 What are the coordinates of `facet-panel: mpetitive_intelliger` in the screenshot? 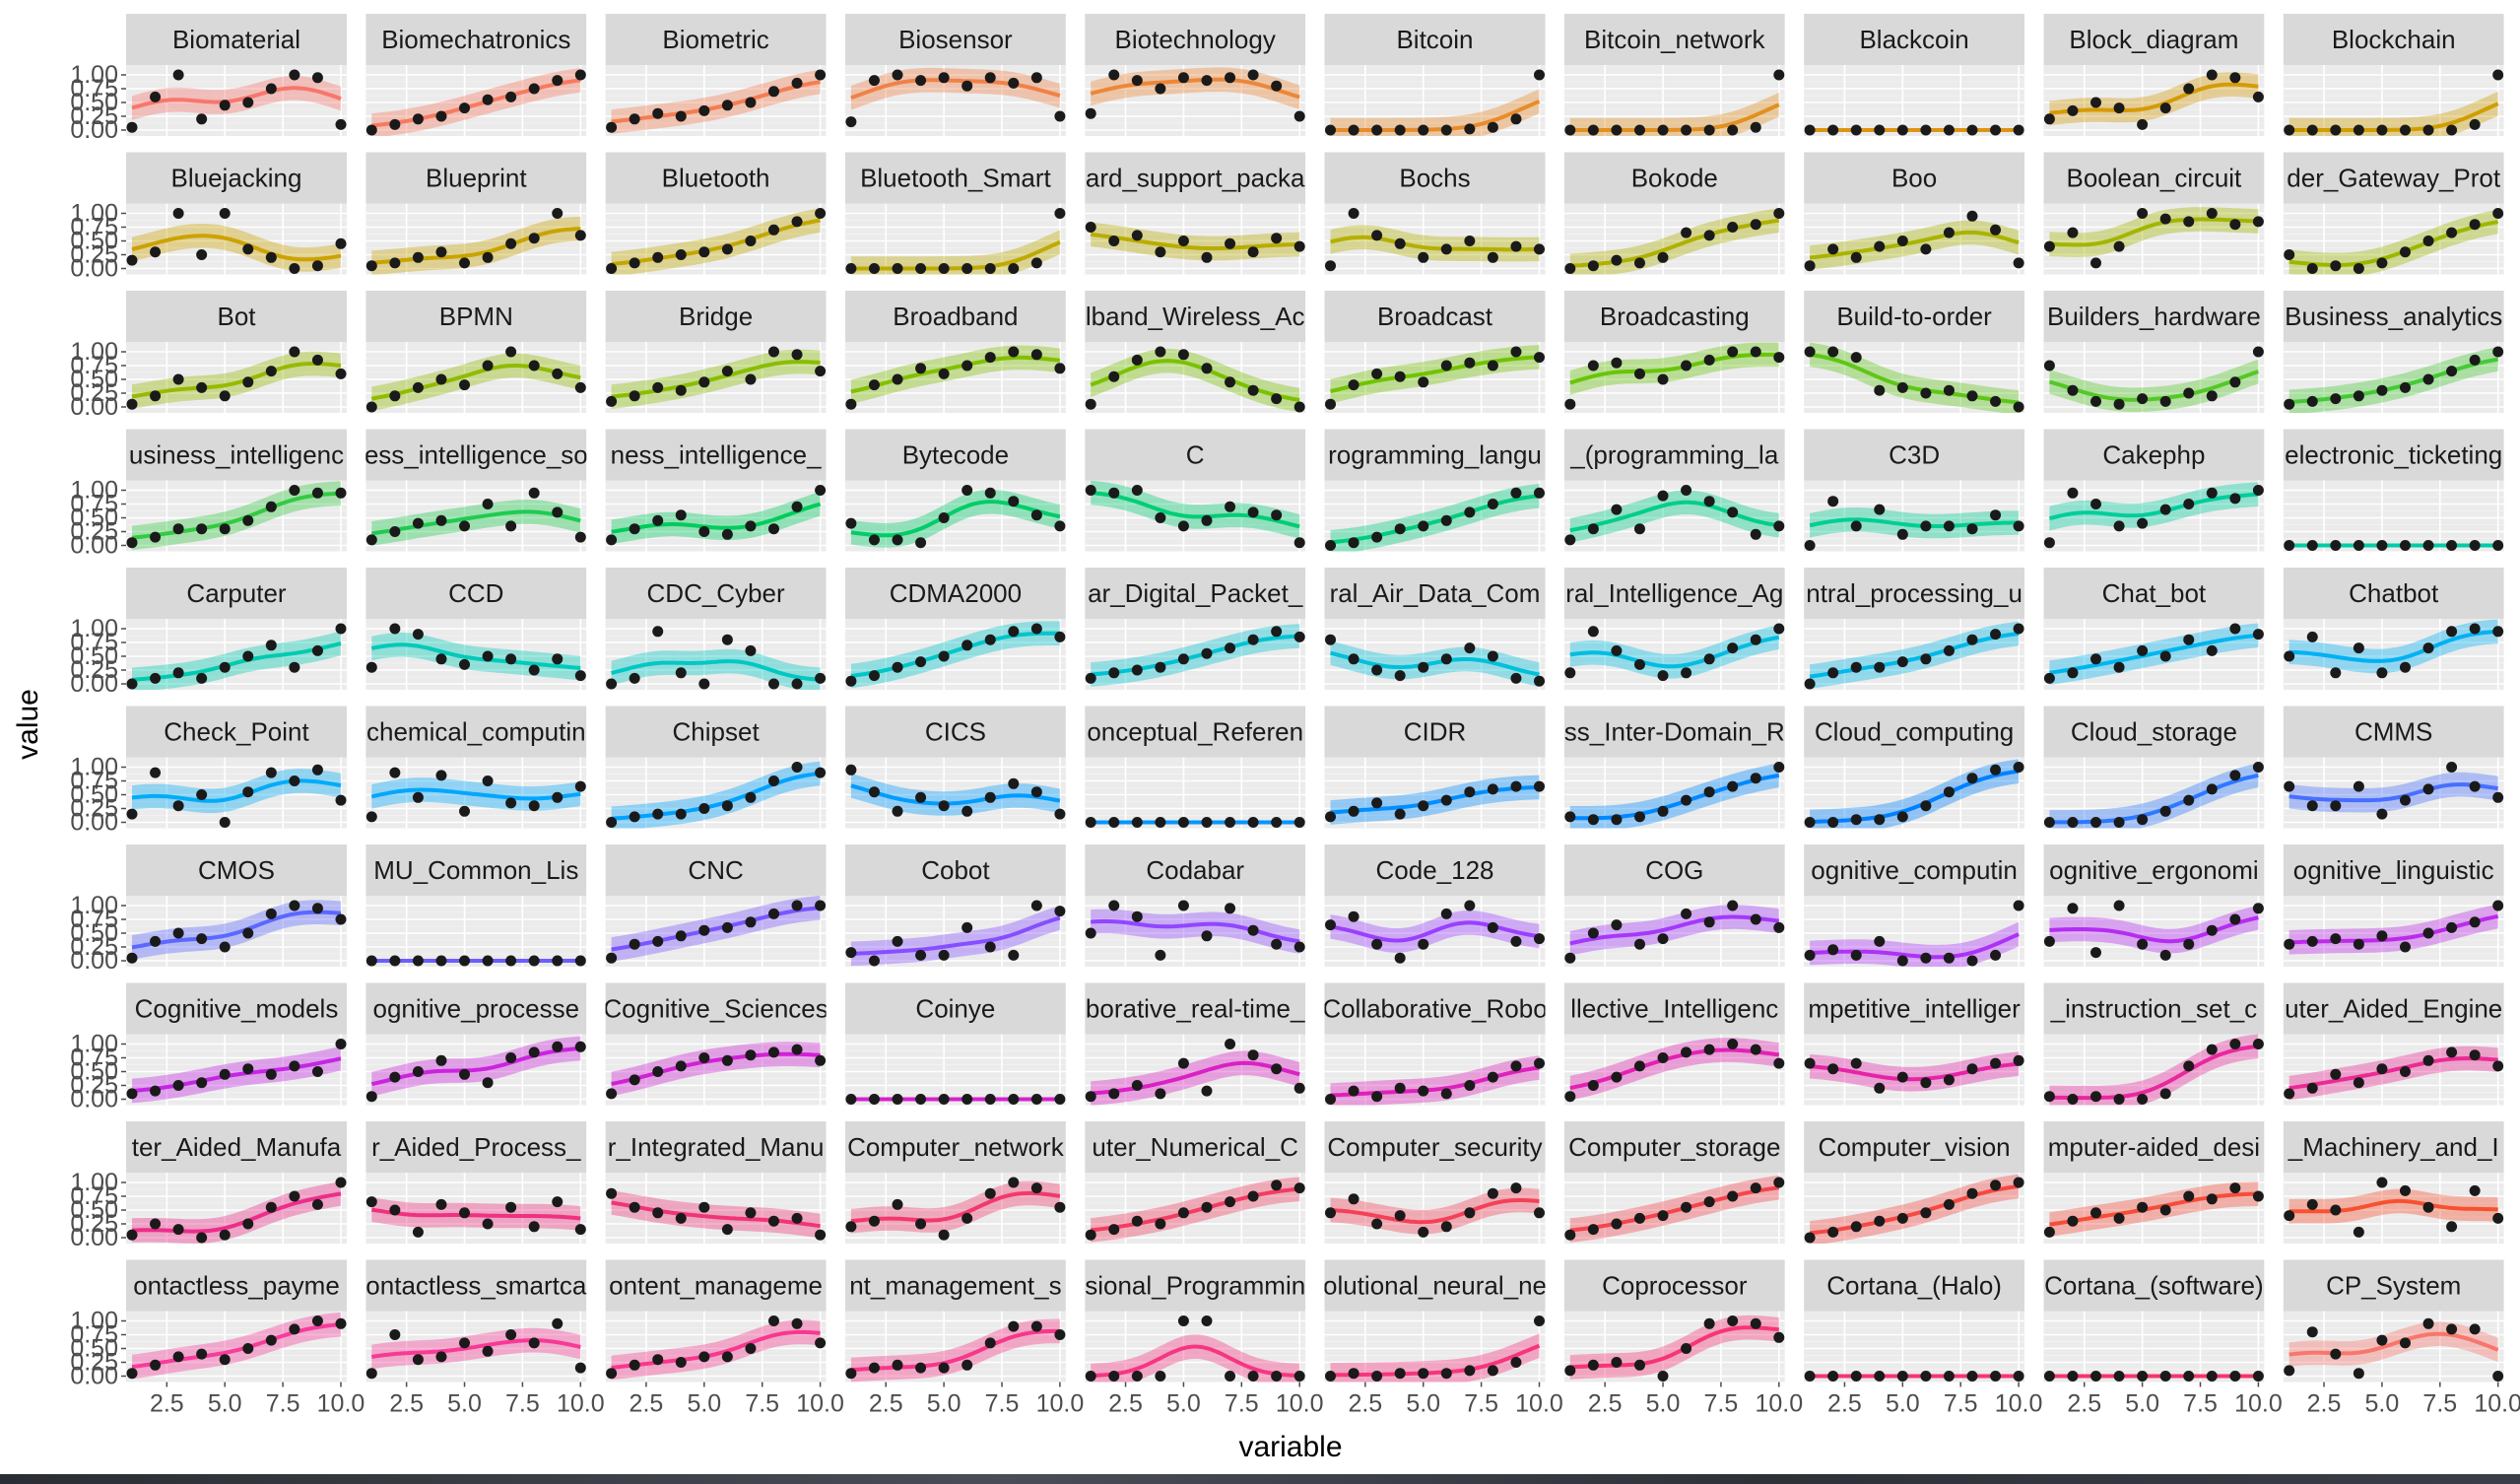 It's located at (1914, 1044).